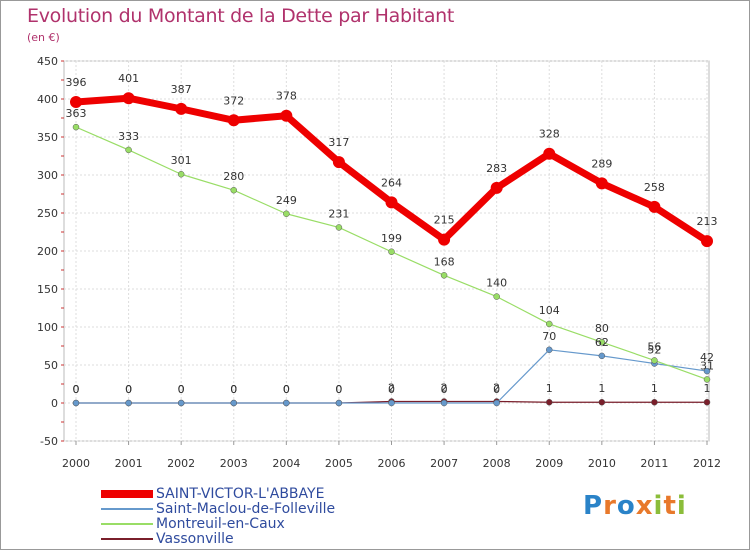 The image size is (750, 550). I want to click on legend-swatch, so click(127, 509).